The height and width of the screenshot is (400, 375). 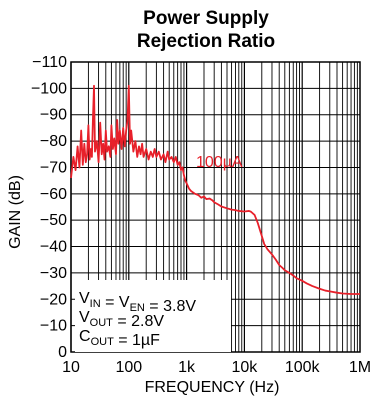 What do you see at coordinates (303, 367) in the screenshot?
I see `x-tick-label: 100k` at bounding box center [303, 367].